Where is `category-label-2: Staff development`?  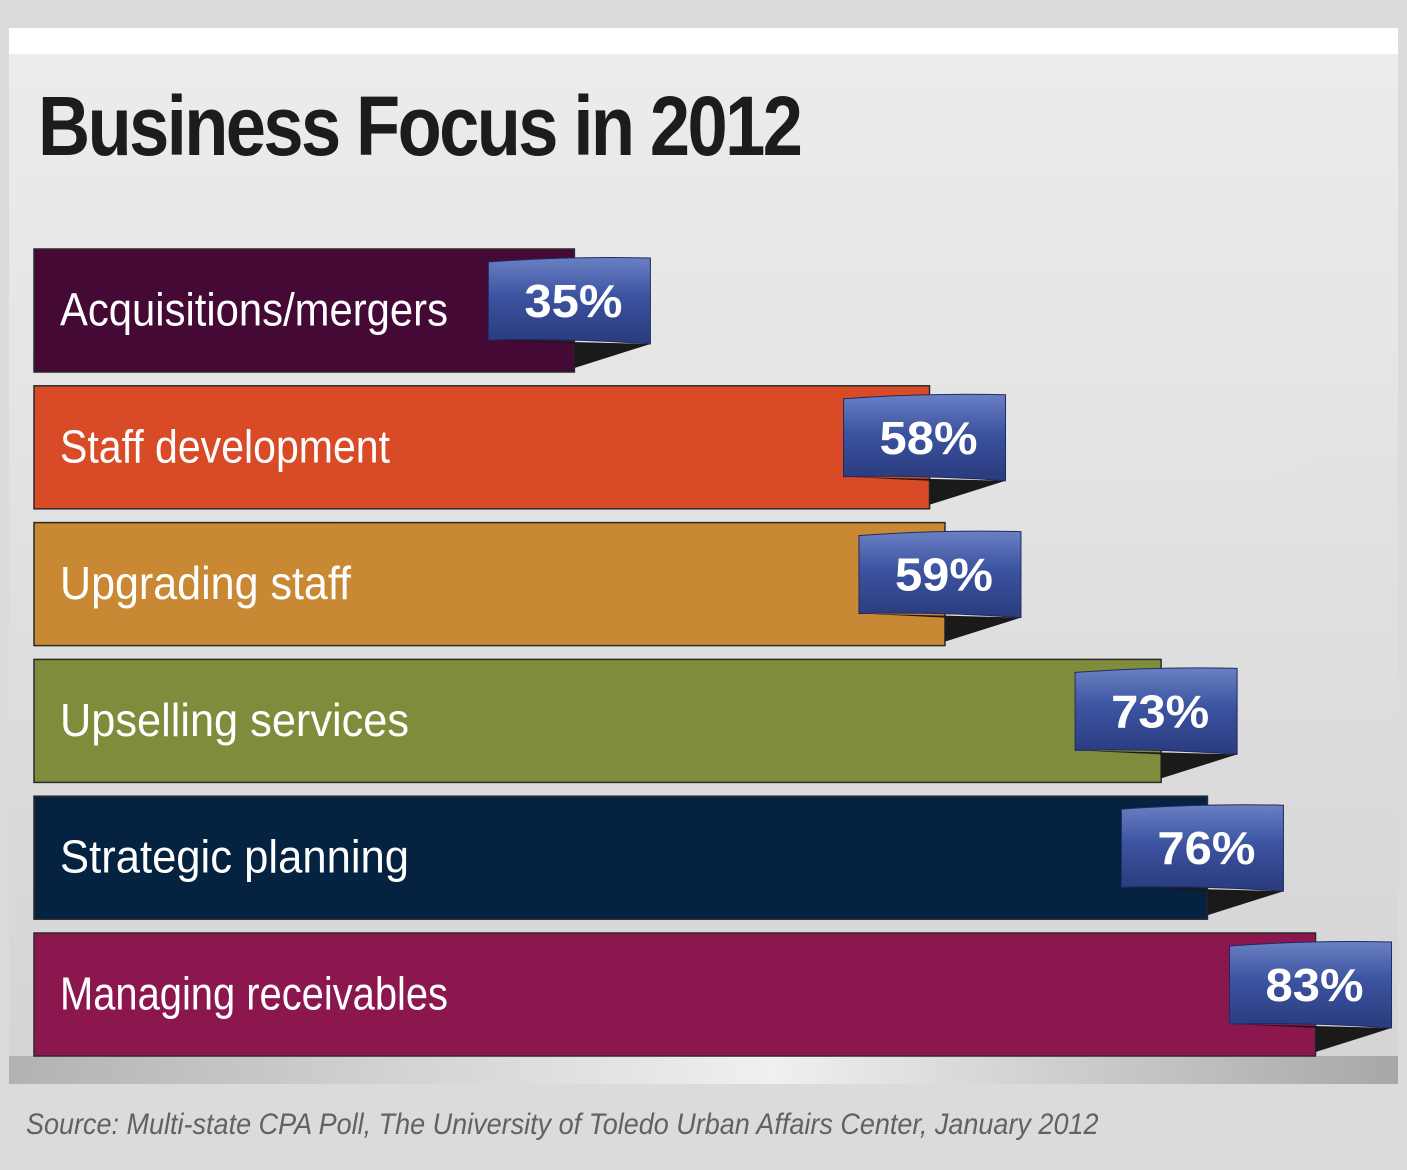 category-label-2: Staff development is located at coordinates (225, 446).